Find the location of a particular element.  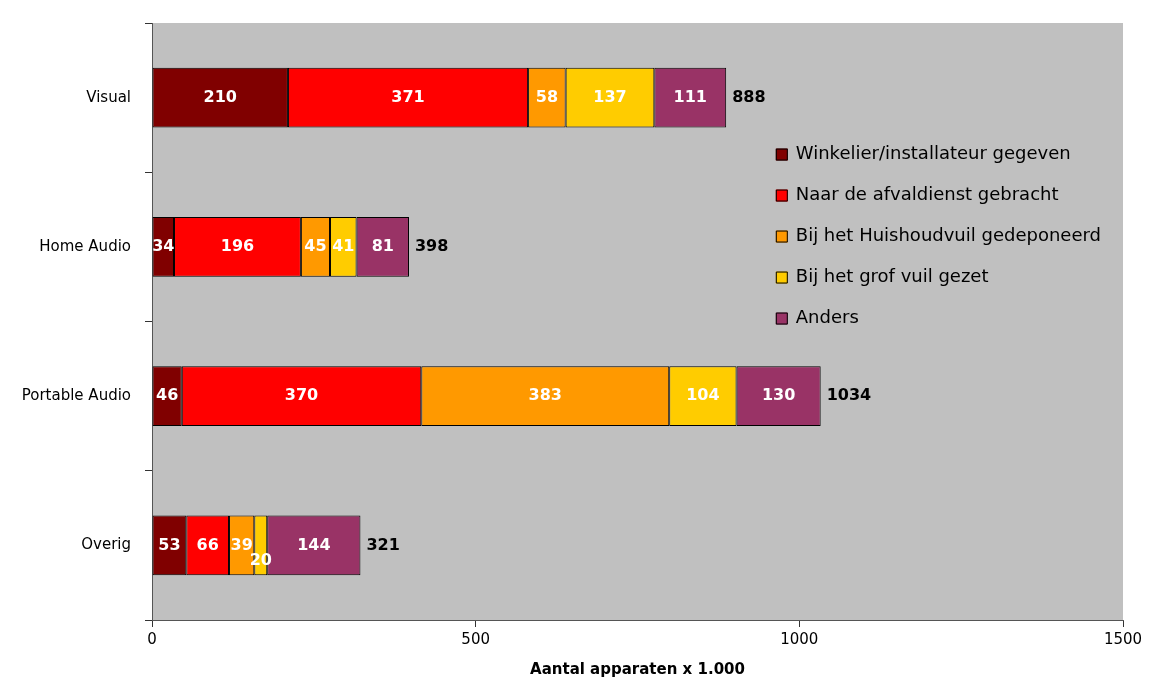

data-label: 45 is located at coordinates (315, 246).